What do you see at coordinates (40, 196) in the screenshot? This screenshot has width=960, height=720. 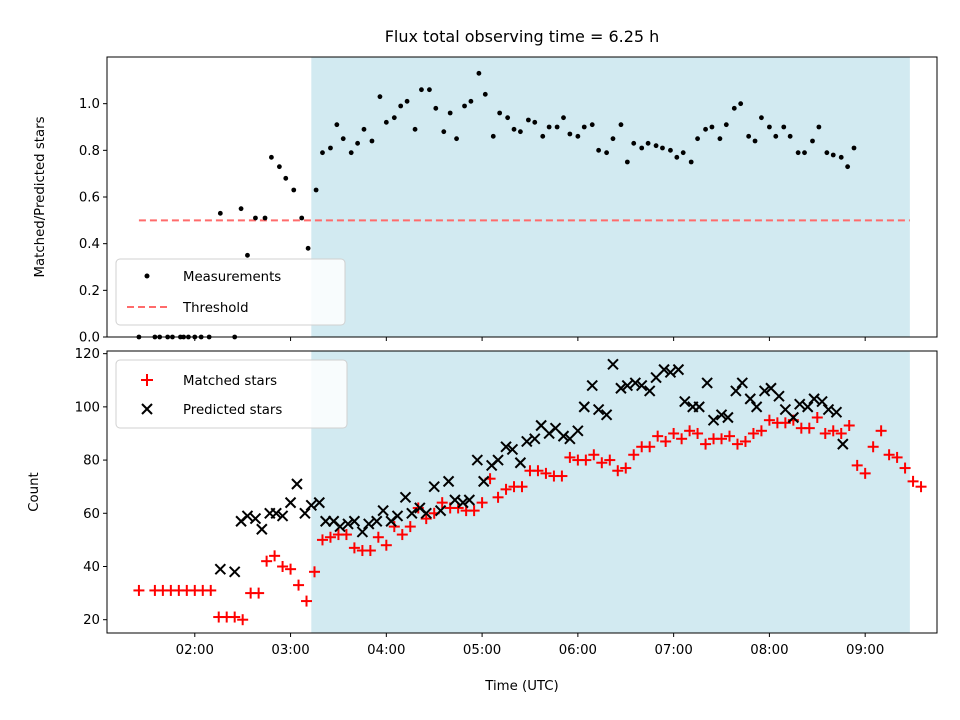 I see `top-y-axis-label: Matched/Predicted stars` at bounding box center [40, 196].